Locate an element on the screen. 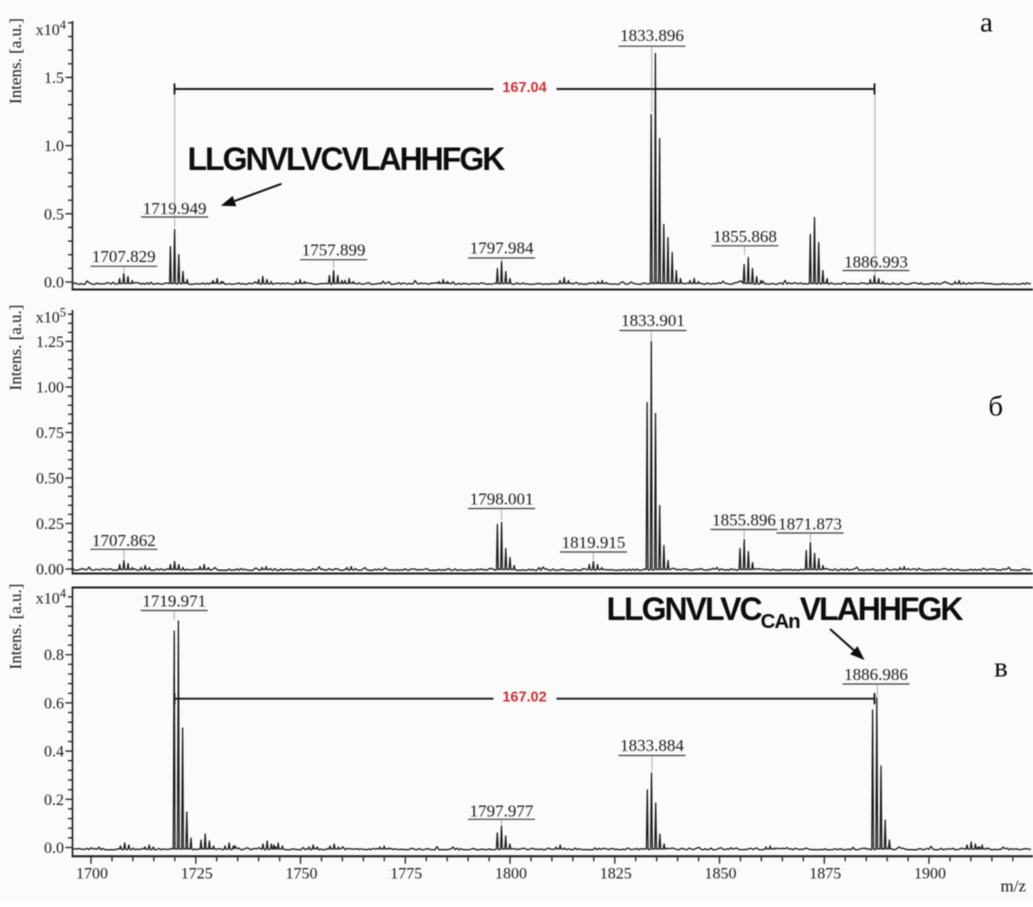 The height and width of the screenshot is (907, 1033). svg-text: 1775 is located at coordinates (406, 874).